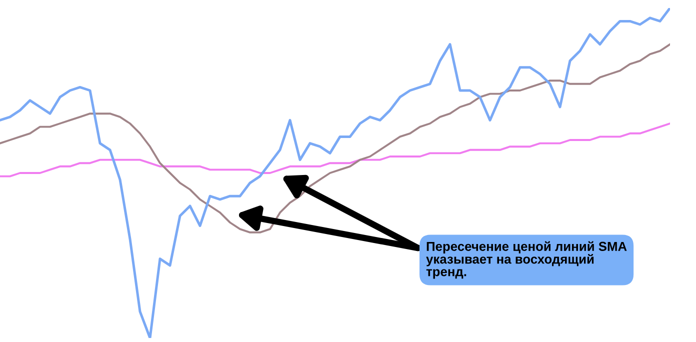 This screenshot has height=342, width=696. Describe the element at coordinates (526, 260) in the screenshot. I see `annotation: Пересечение ценой линий SMA указывает на восходящий тренд.` at that location.